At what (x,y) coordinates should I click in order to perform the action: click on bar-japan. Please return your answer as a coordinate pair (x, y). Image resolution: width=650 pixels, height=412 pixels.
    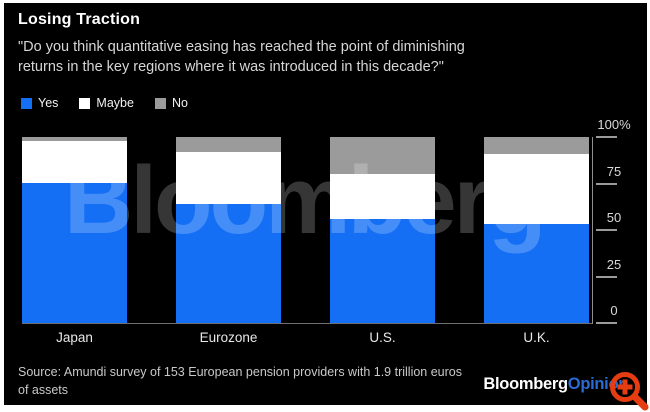
    Looking at the image, I should click on (74, 230).